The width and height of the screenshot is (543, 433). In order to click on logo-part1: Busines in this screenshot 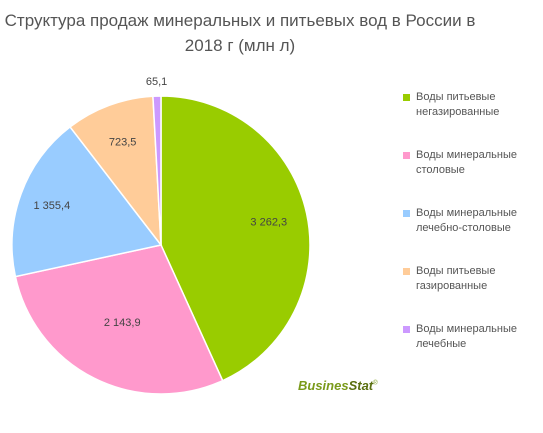, I will do `click(323, 385)`.